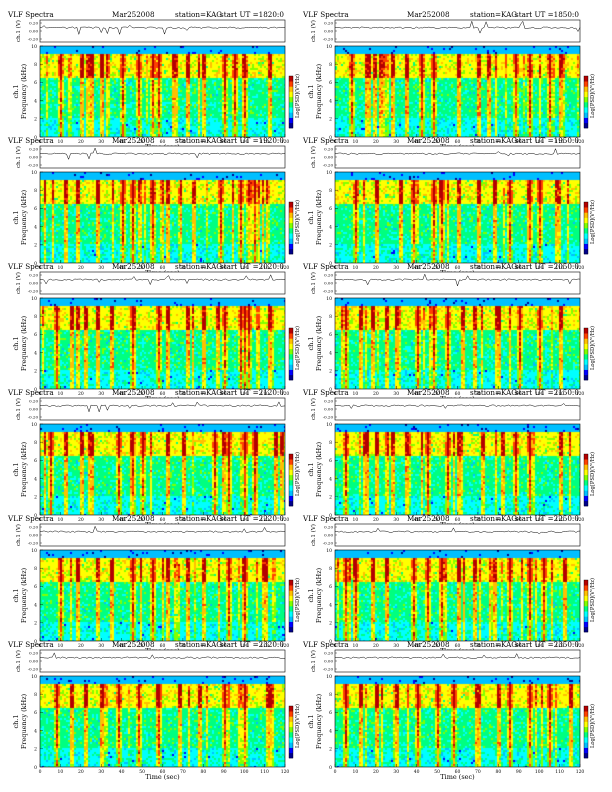  I want to click on freq-tick-label: 0, so click(330, 264).